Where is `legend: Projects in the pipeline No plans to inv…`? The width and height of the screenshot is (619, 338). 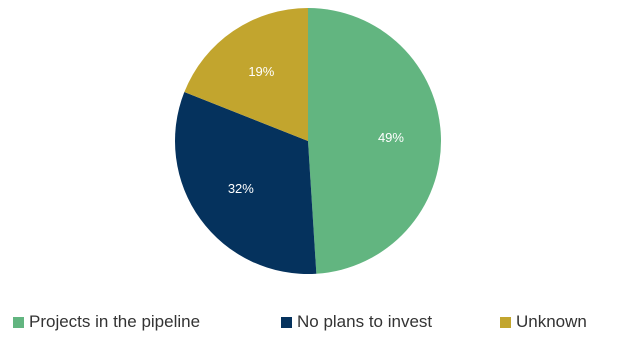
legend: Projects in the pipeline No plans to inv… is located at coordinates (309, 324).